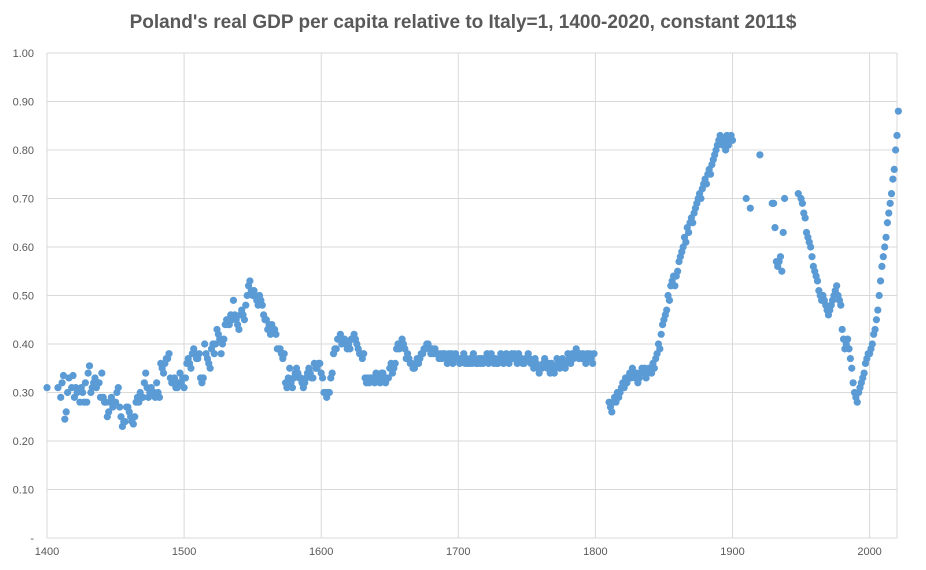 The width and height of the screenshot is (926, 570). Describe the element at coordinates (23, 54) in the screenshot. I see `y-tick-label: 1.00` at that location.